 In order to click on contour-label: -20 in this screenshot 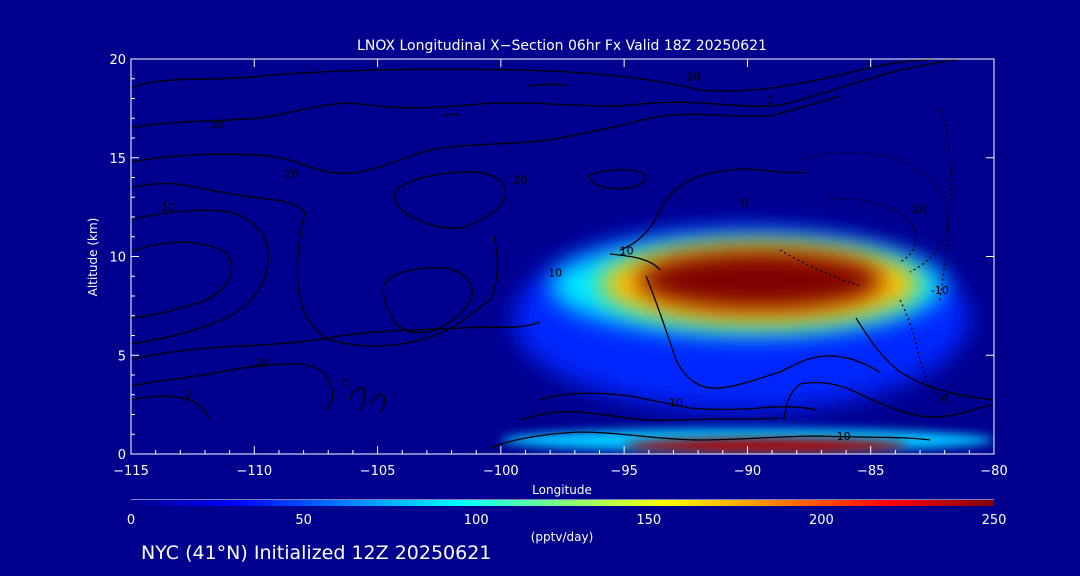, I will do `click(918, 209)`.